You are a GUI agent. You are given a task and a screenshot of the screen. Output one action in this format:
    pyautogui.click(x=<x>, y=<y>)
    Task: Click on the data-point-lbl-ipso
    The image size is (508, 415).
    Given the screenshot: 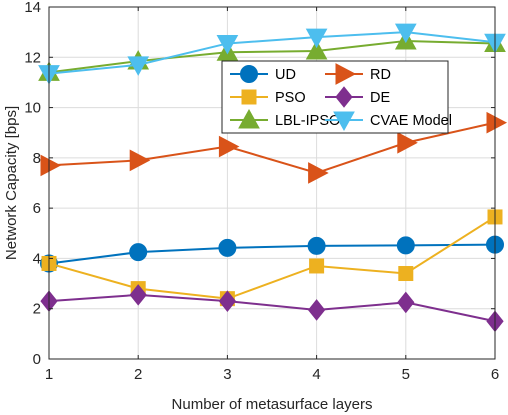 What is the action you would take?
    pyautogui.click(x=316, y=49)
    